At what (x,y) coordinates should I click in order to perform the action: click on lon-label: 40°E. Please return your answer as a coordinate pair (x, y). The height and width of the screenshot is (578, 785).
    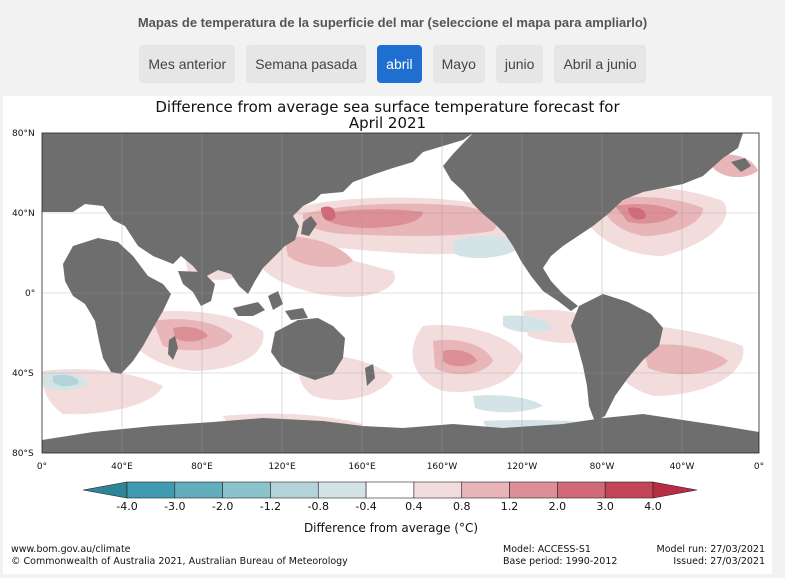
    Looking at the image, I should click on (122, 467).